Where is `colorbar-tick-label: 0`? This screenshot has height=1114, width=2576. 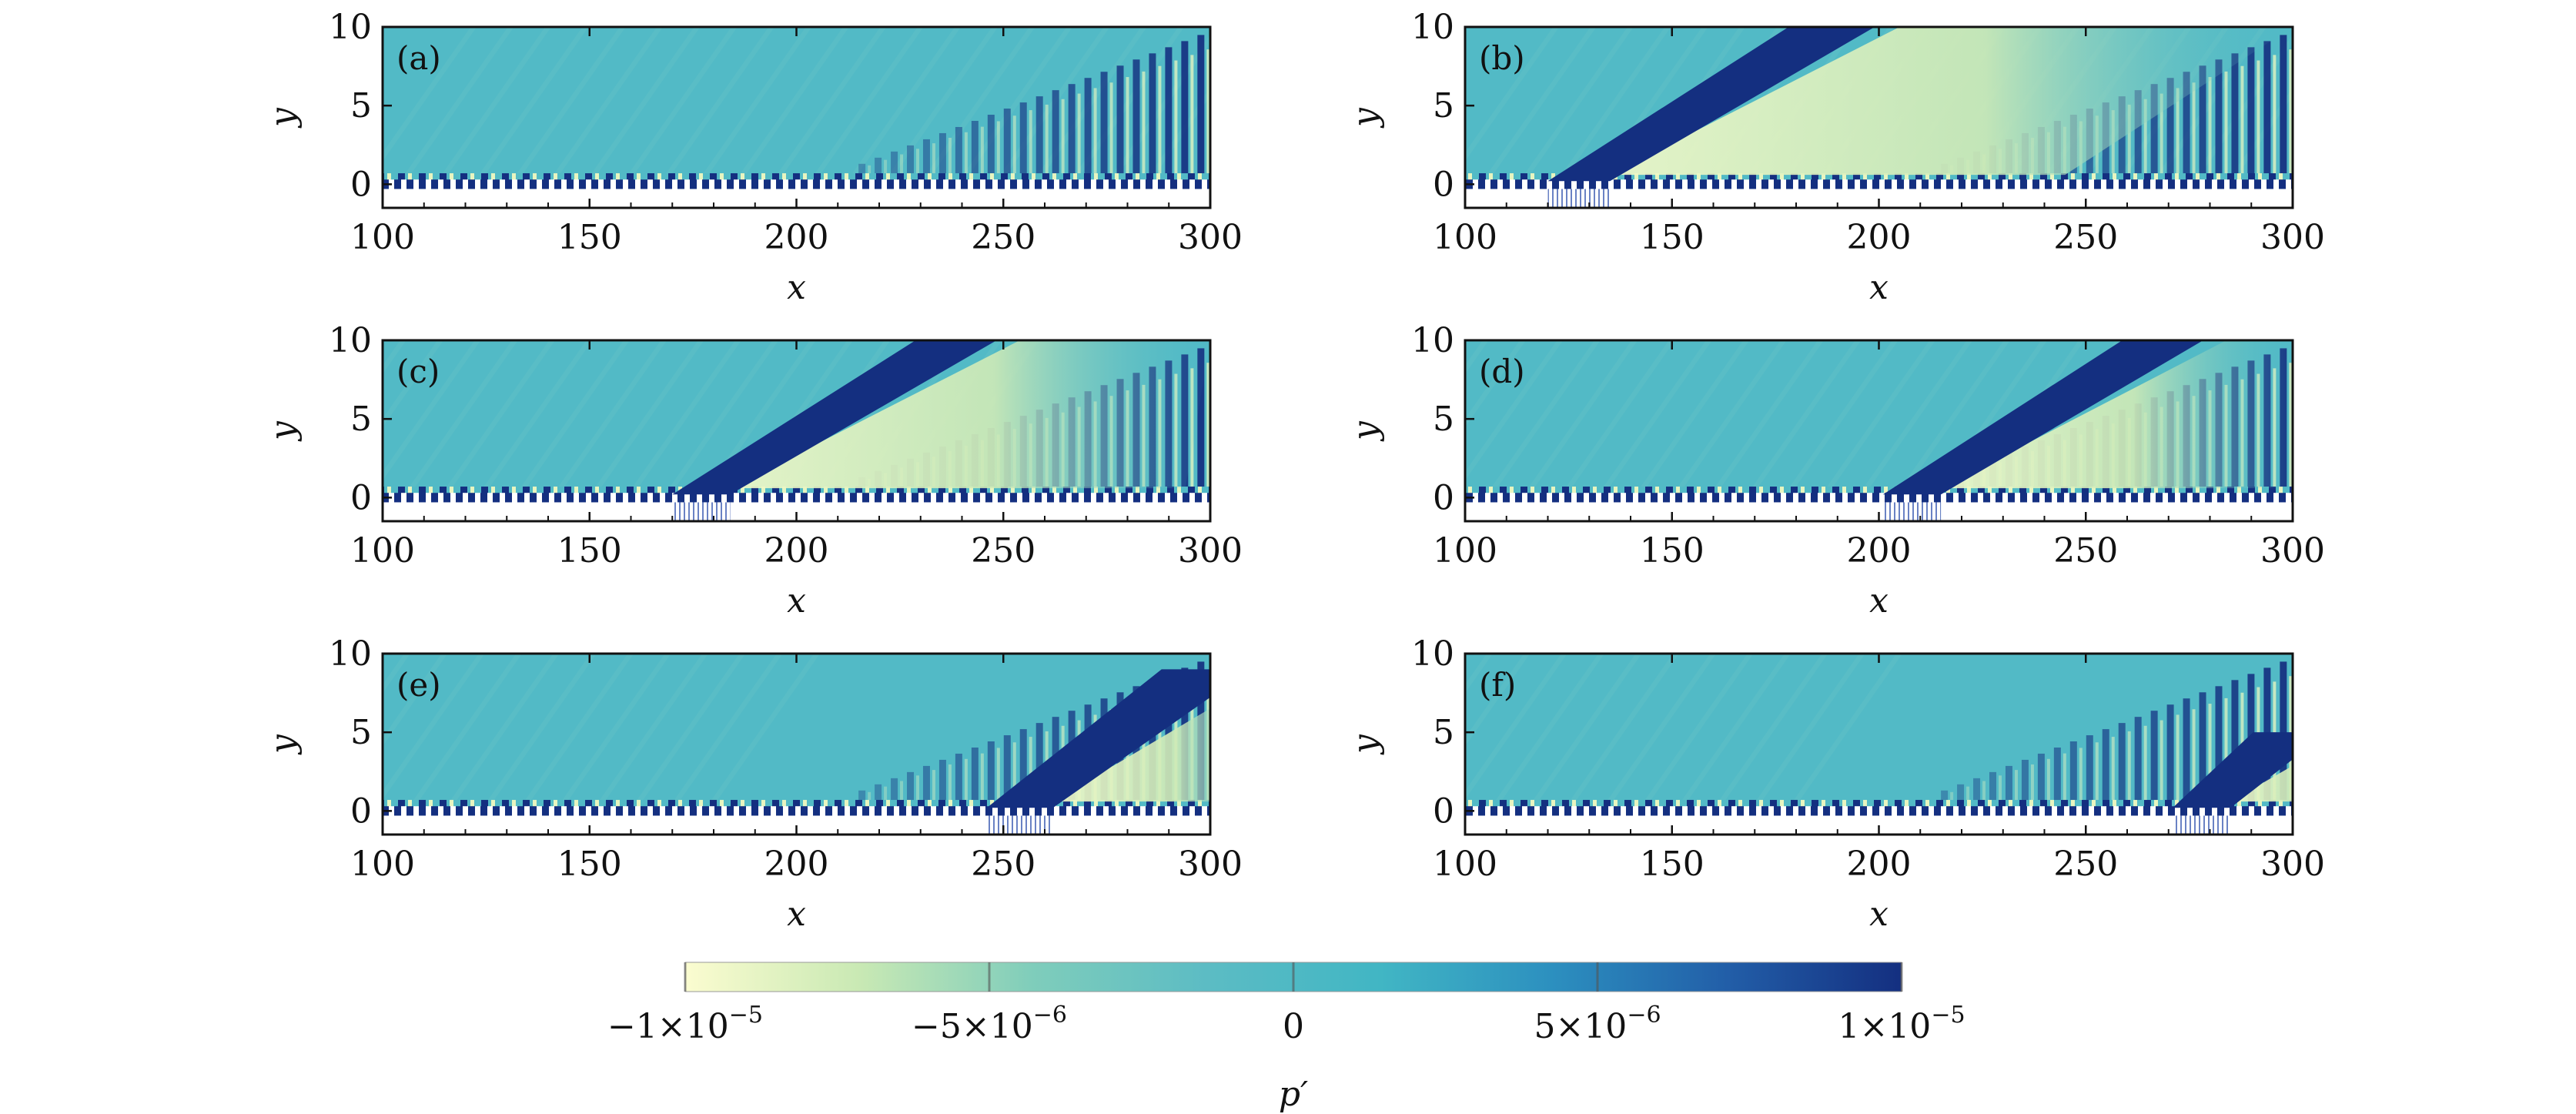
colorbar-tick-label: 0 is located at coordinates (1293, 1026).